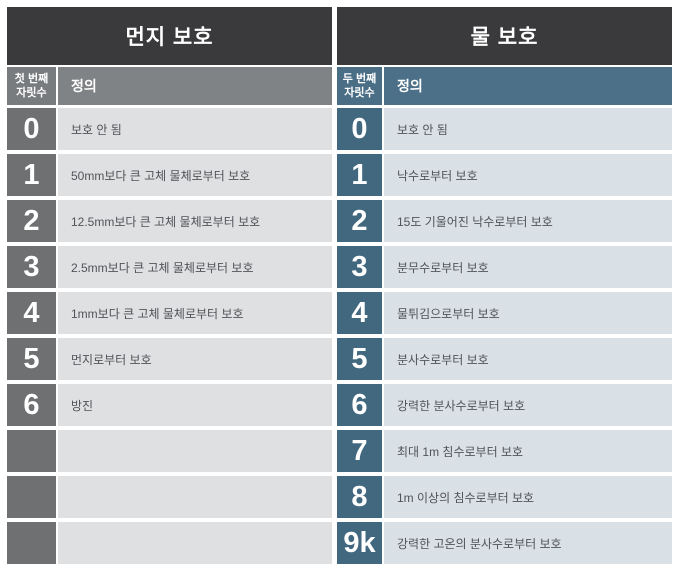 This screenshot has height=572, width=680. I want to click on definition-cell: 분무수로부터 보호, so click(528, 267).